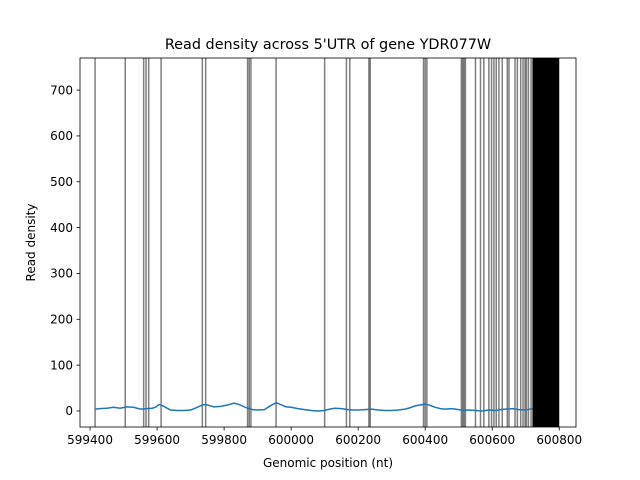  I want to click on y-tick-label: 400, so click(61, 228).